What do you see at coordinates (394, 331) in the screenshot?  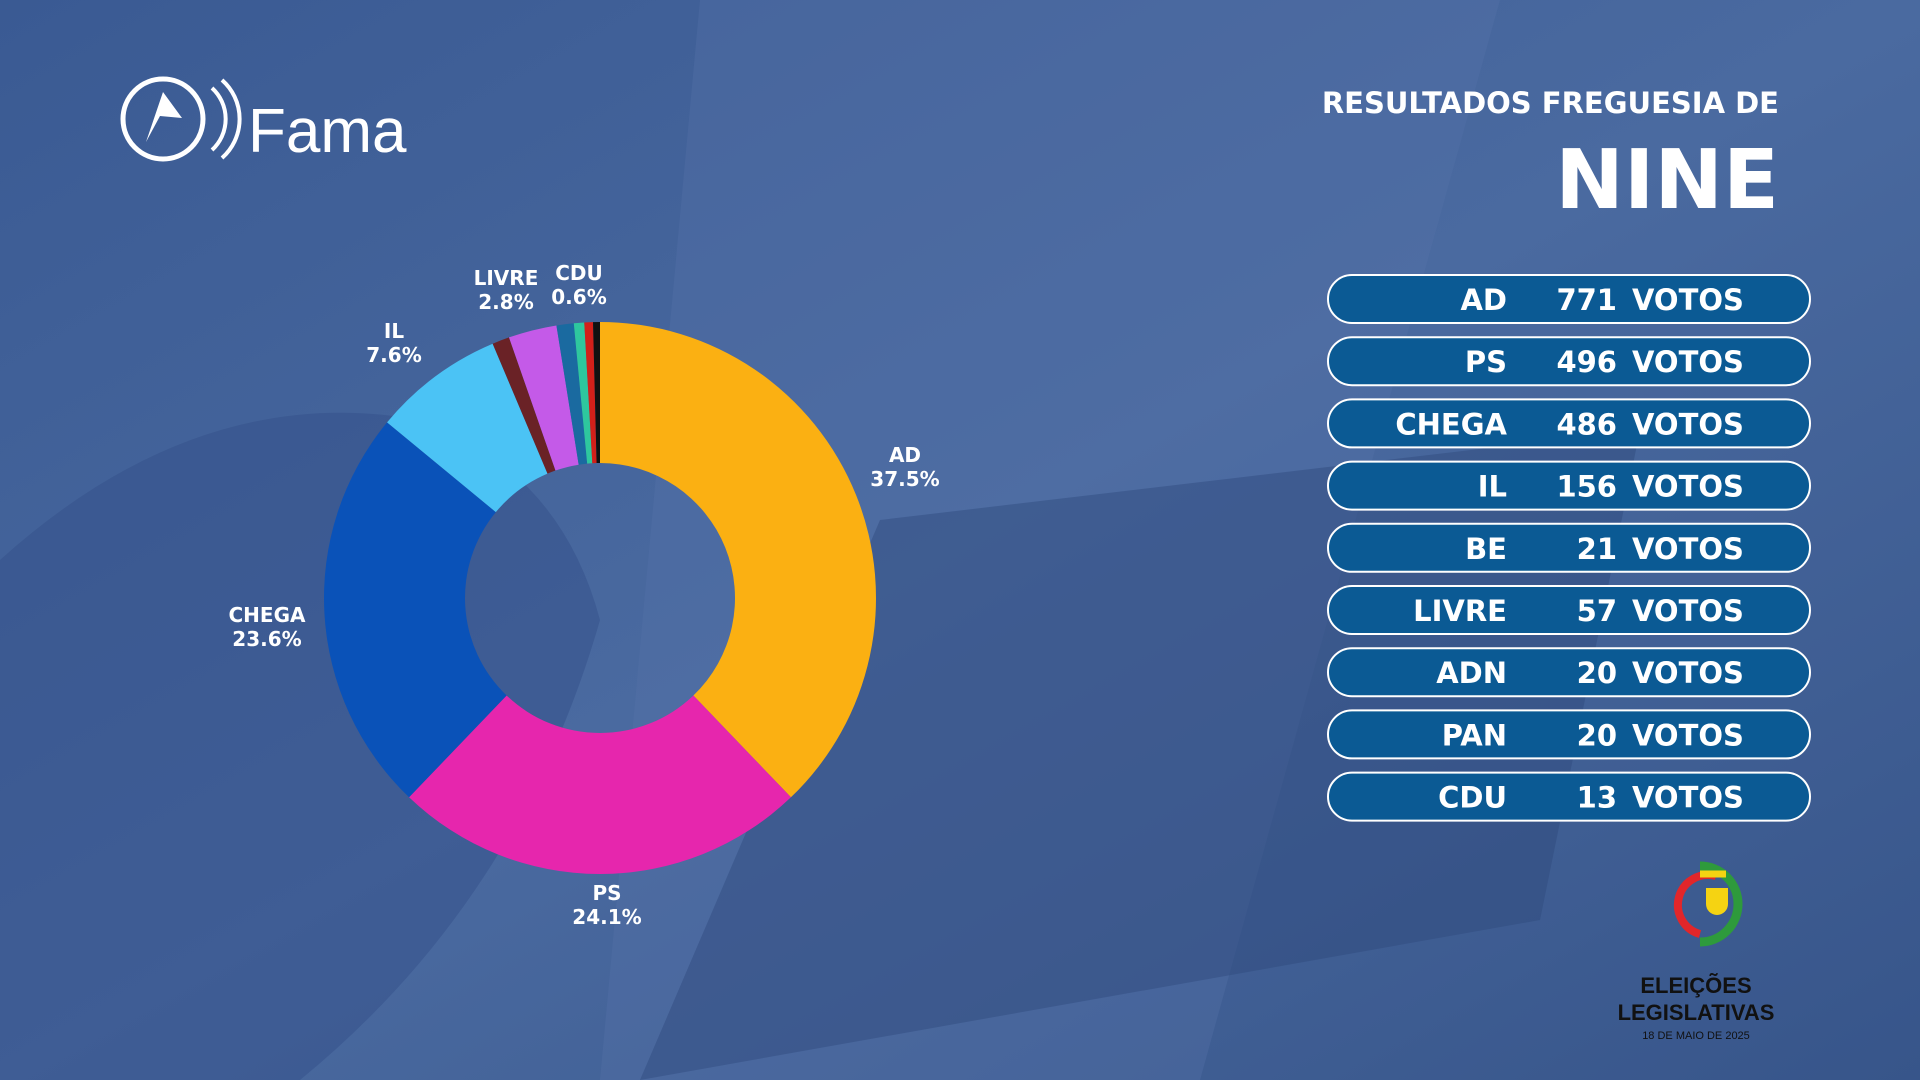 I see `slice-label: IL` at bounding box center [394, 331].